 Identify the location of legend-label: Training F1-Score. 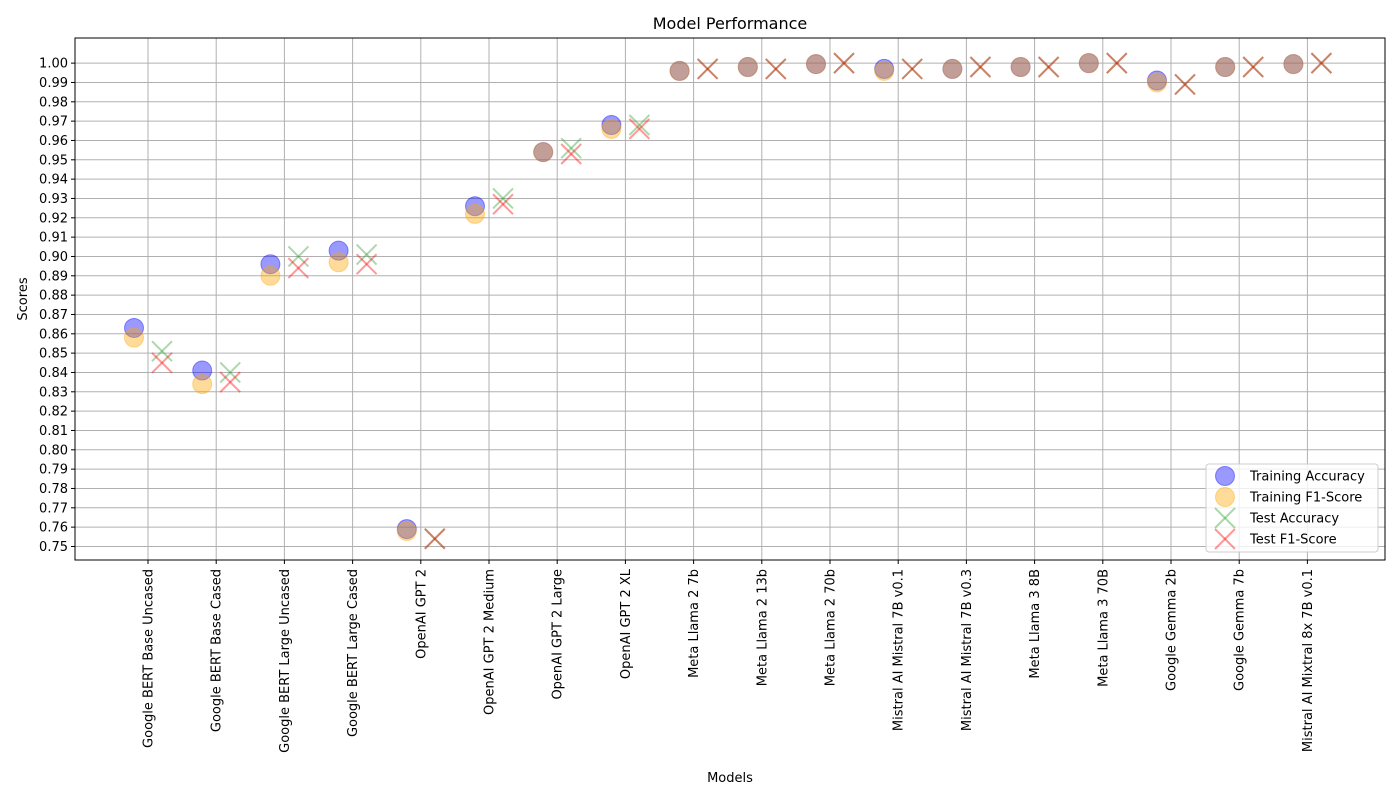
(1305, 498).